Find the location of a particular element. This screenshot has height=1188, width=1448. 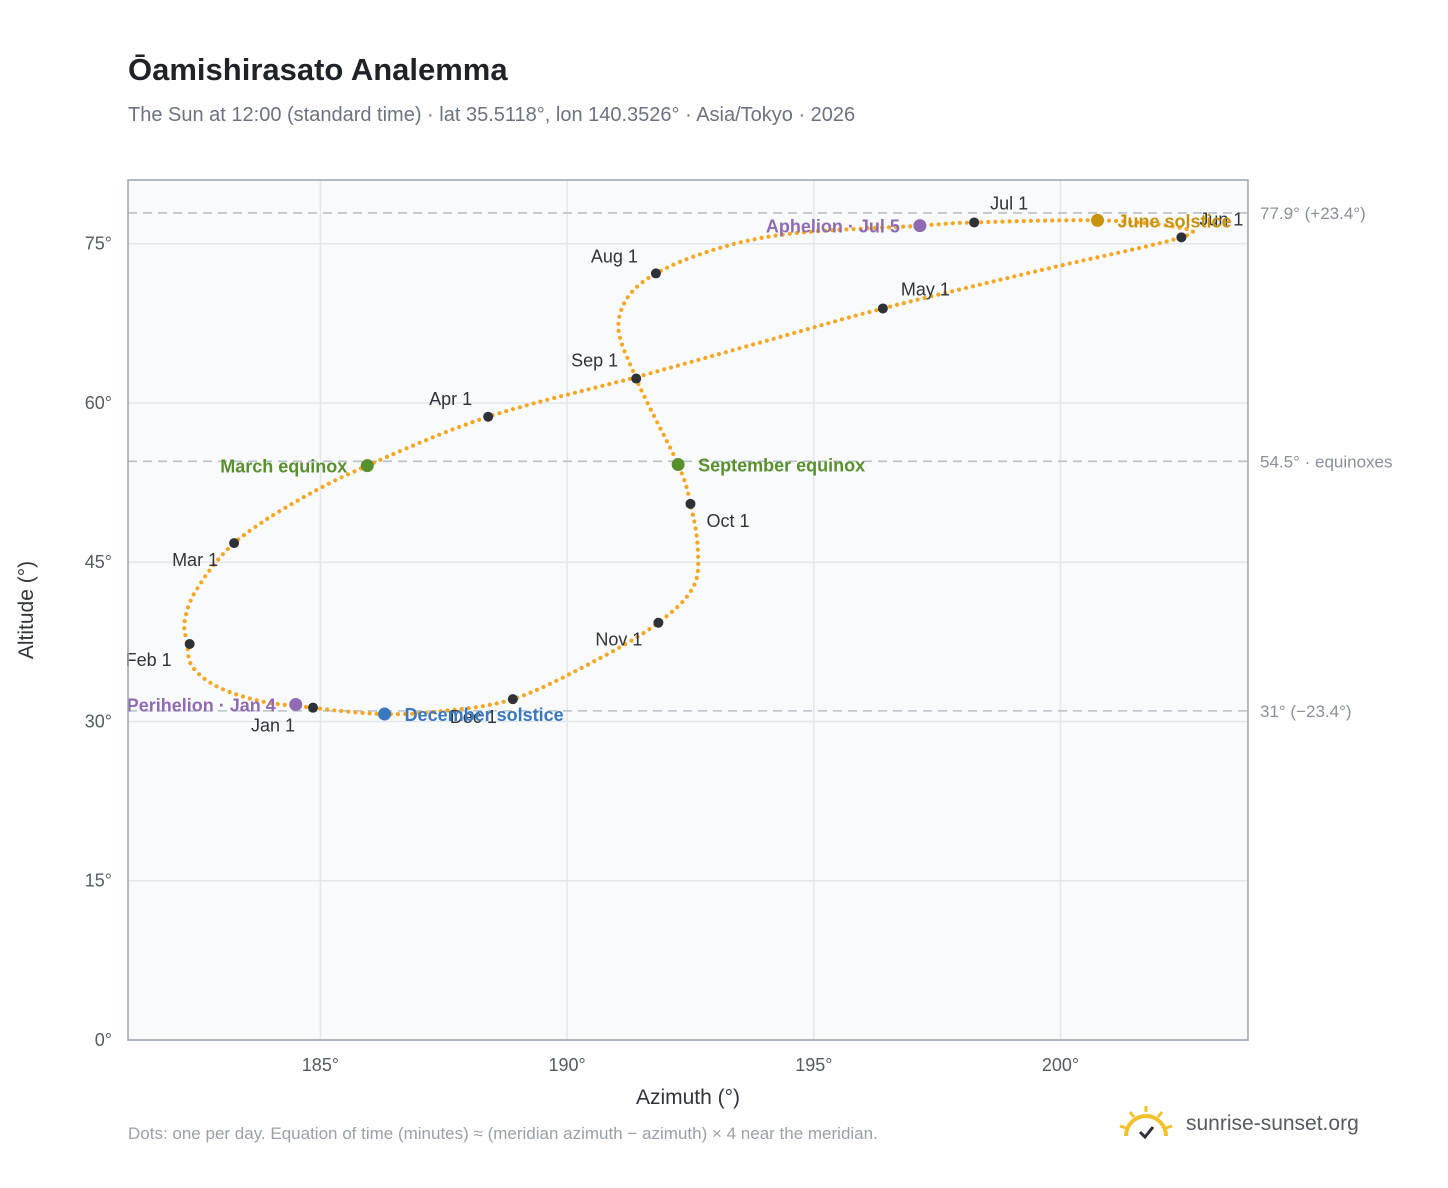

brand: sunrise-sunset.org is located at coordinates (1238, 1124).